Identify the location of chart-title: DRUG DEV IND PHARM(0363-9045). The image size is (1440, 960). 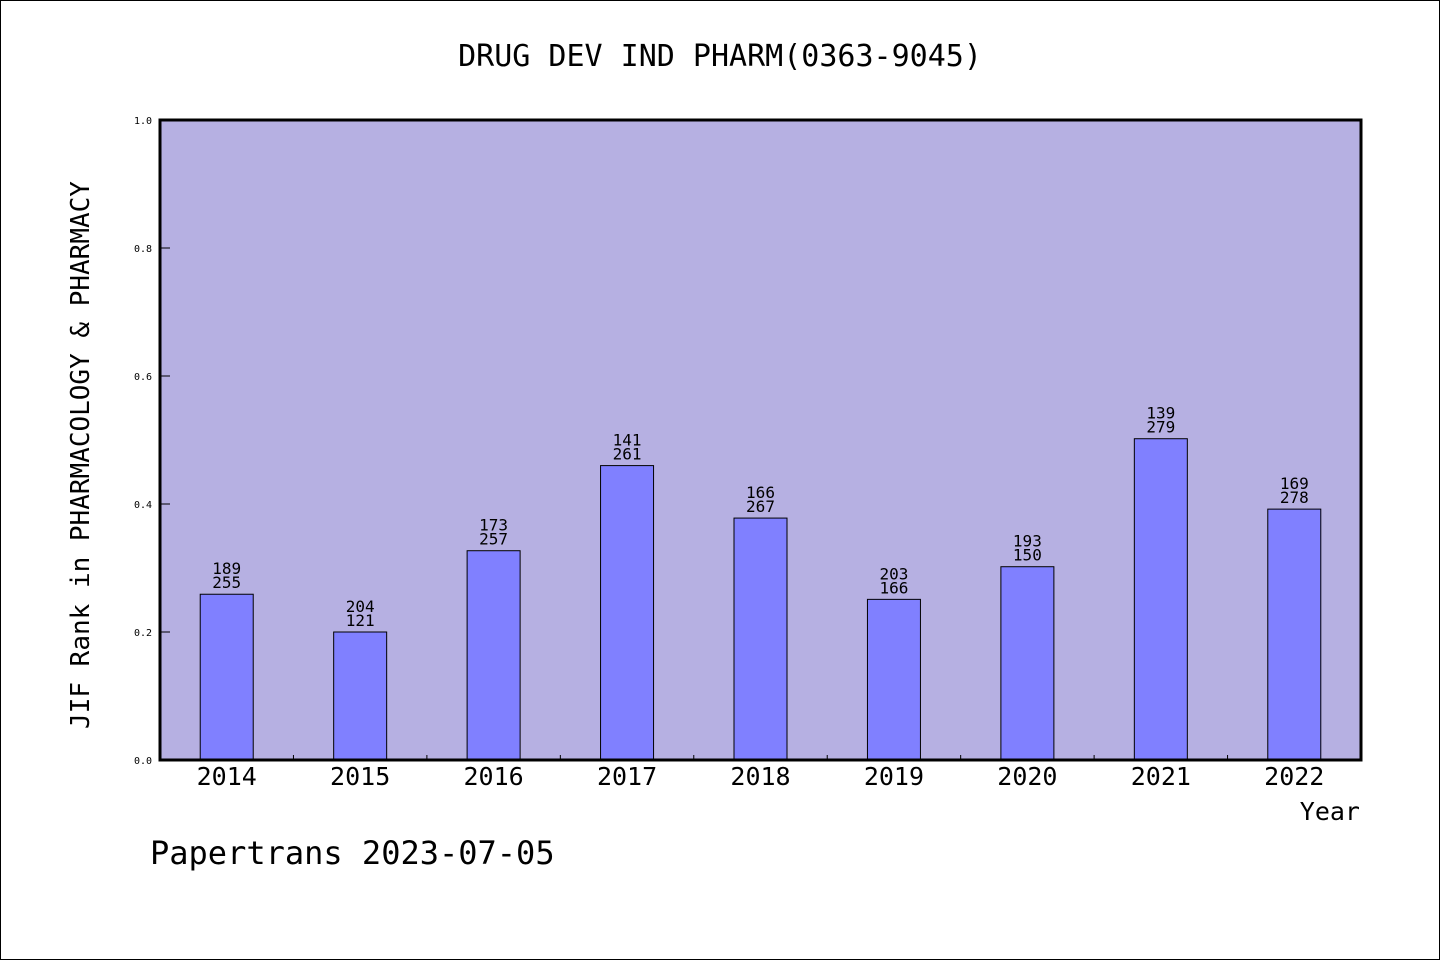
(720, 56).